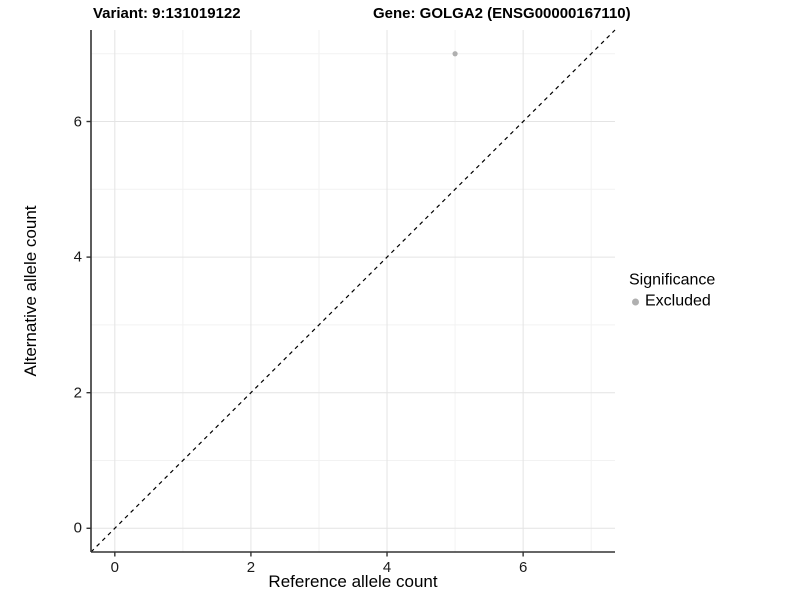  Describe the element at coordinates (77, 257) in the screenshot. I see `y-tick-label: 4` at that location.